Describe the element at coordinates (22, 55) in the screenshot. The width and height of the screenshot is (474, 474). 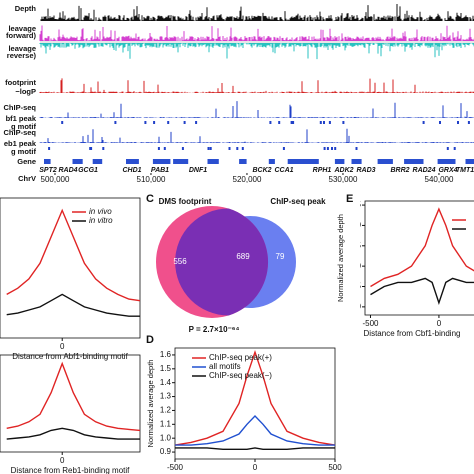
I see `track-label: reverse)` at that location.